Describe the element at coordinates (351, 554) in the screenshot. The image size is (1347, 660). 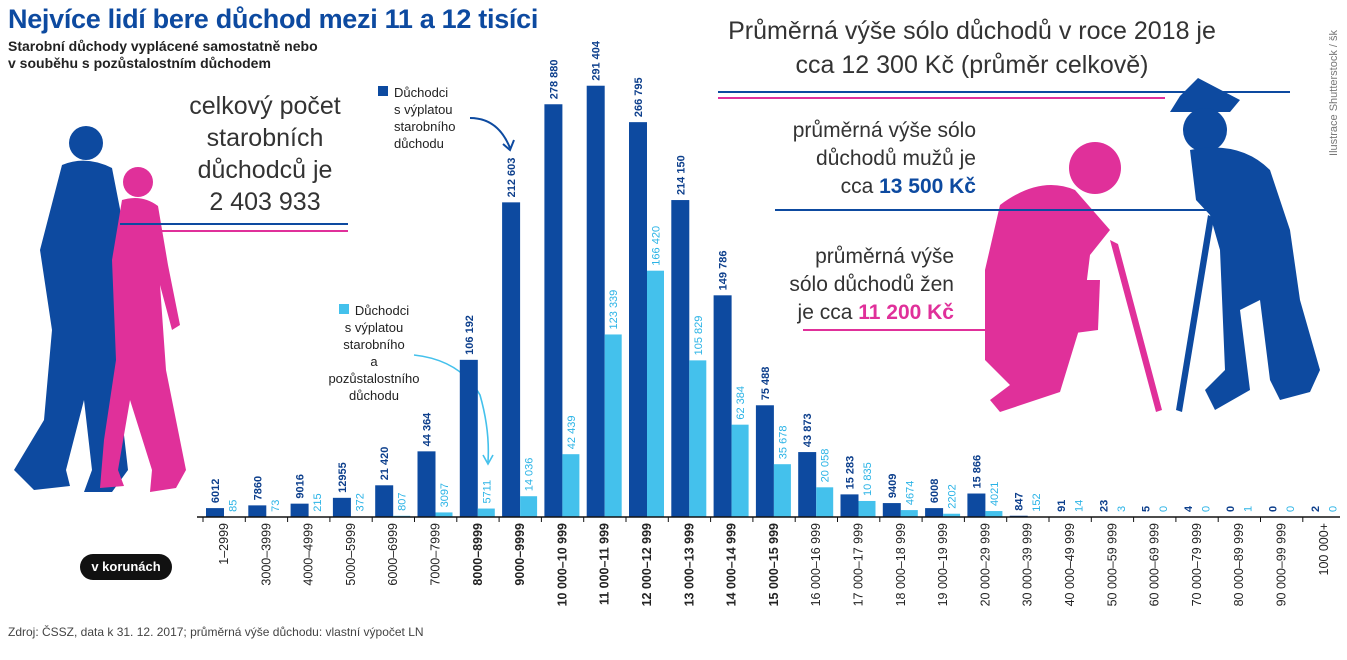
I see `category-label: 5000–5999` at that location.